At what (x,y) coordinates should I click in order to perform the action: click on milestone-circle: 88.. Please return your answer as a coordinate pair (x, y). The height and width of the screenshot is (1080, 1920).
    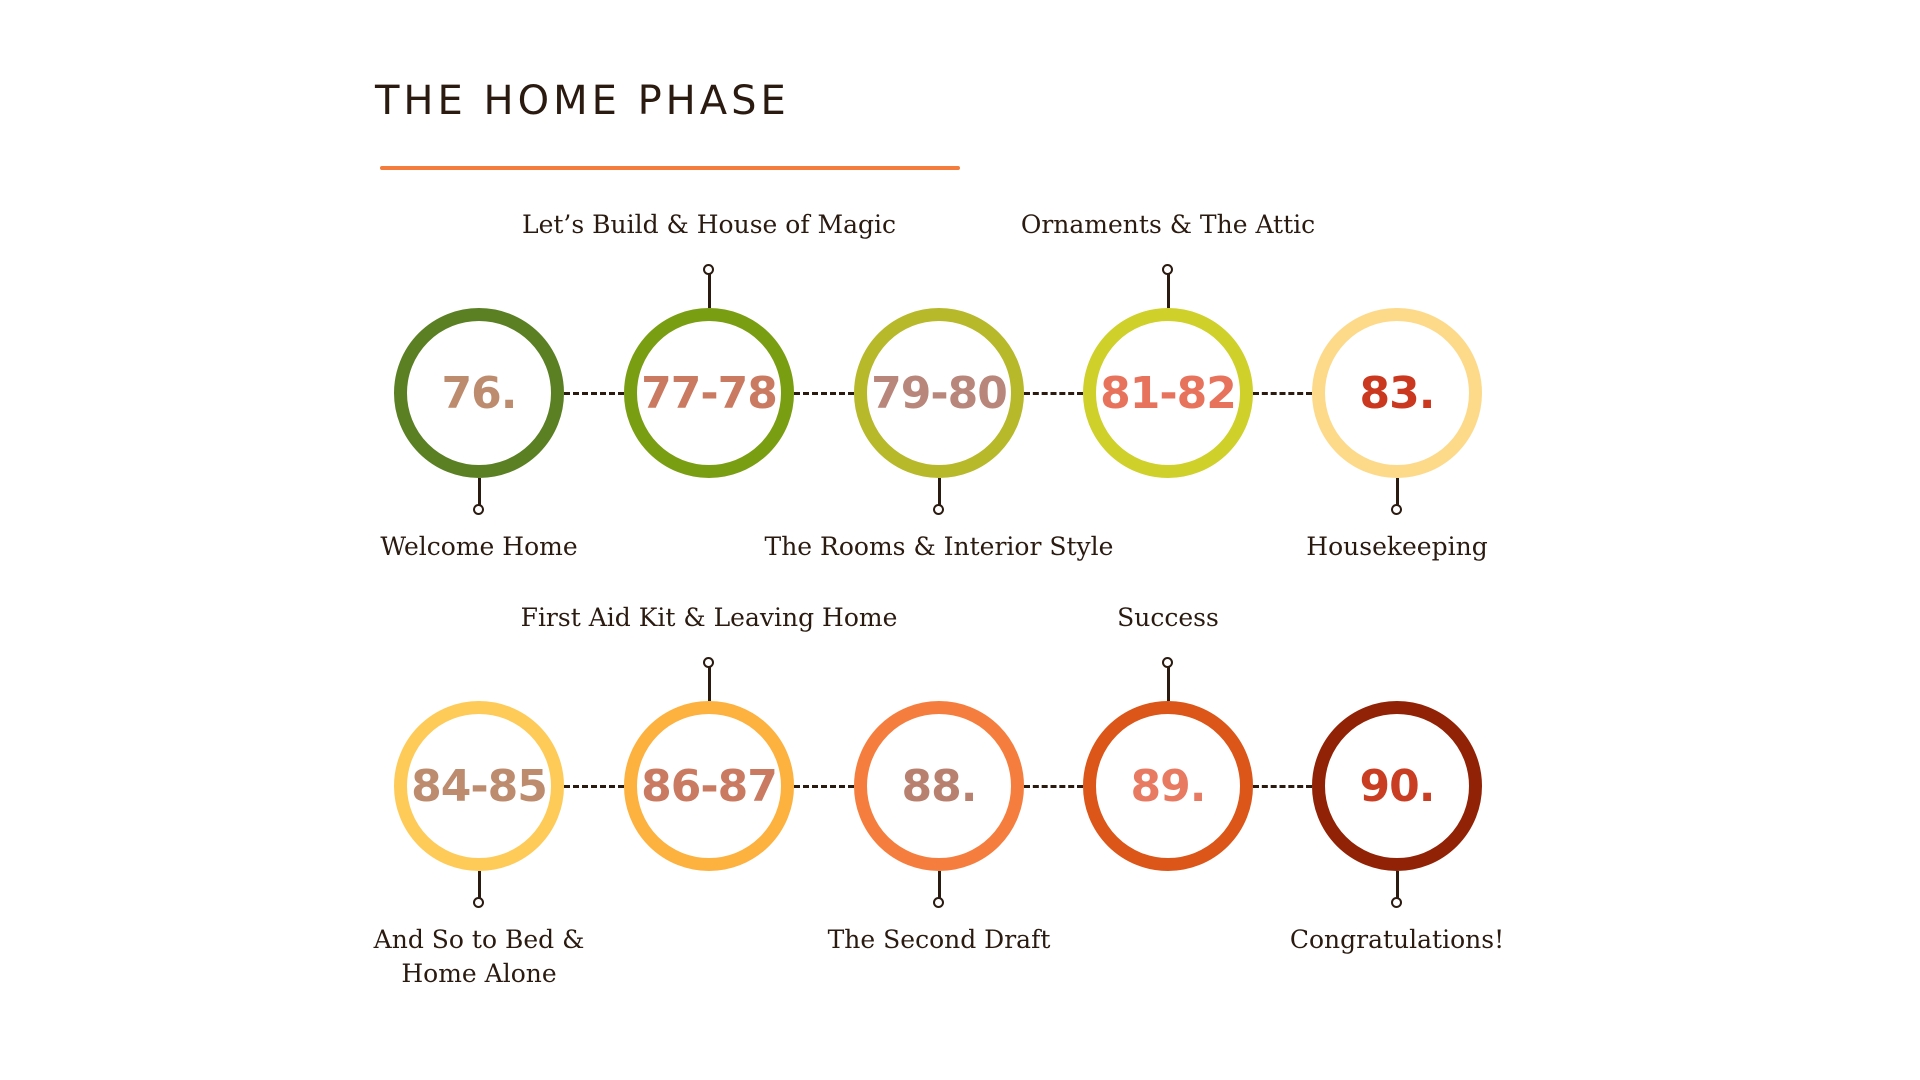
    Looking at the image, I should click on (939, 786).